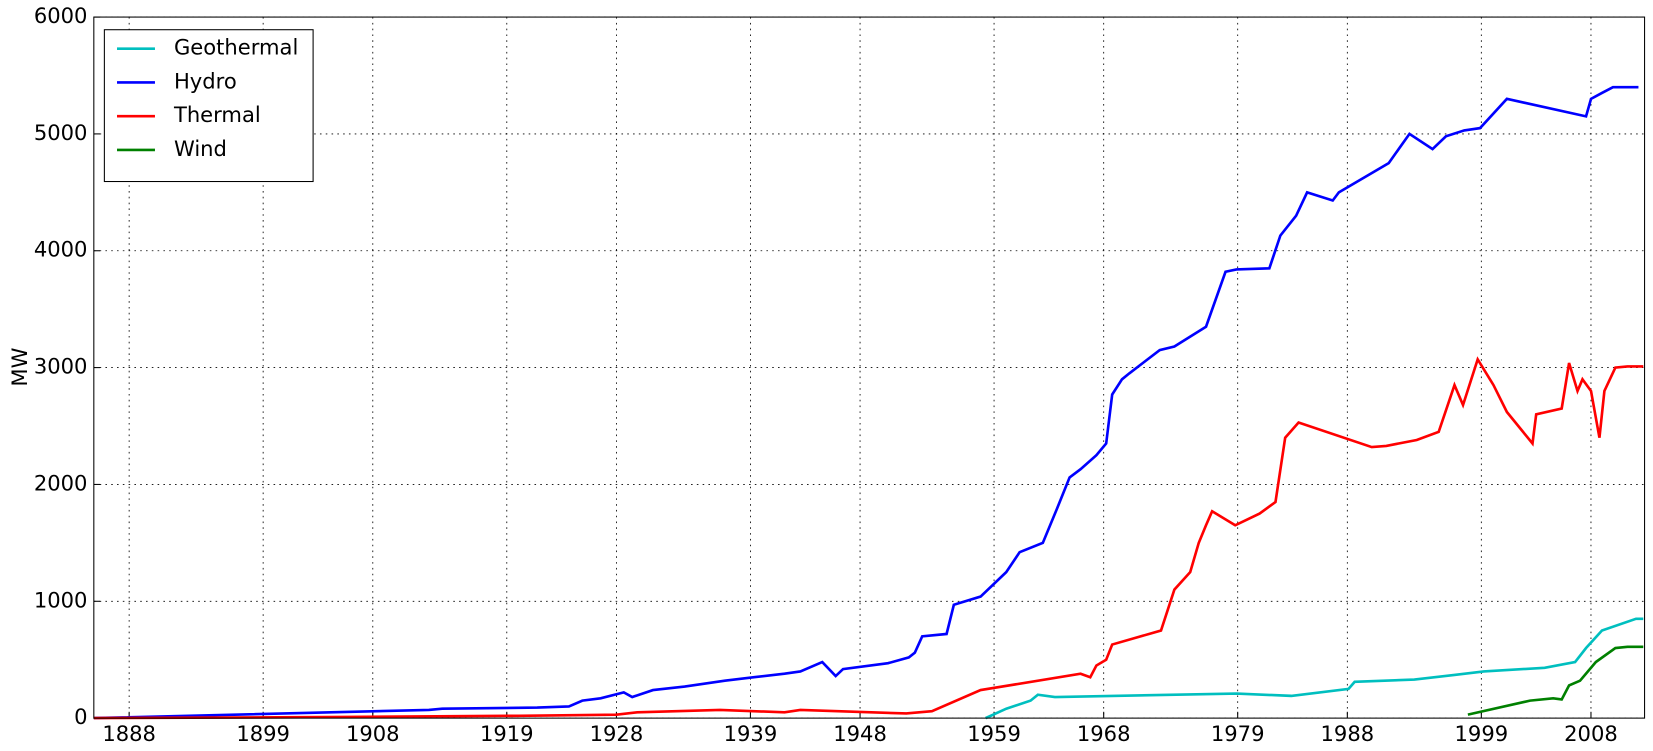  What do you see at coordinates (205, 80) in the screenshot?
I see `legend-label: Hydro` at bounding box center [205, 80].